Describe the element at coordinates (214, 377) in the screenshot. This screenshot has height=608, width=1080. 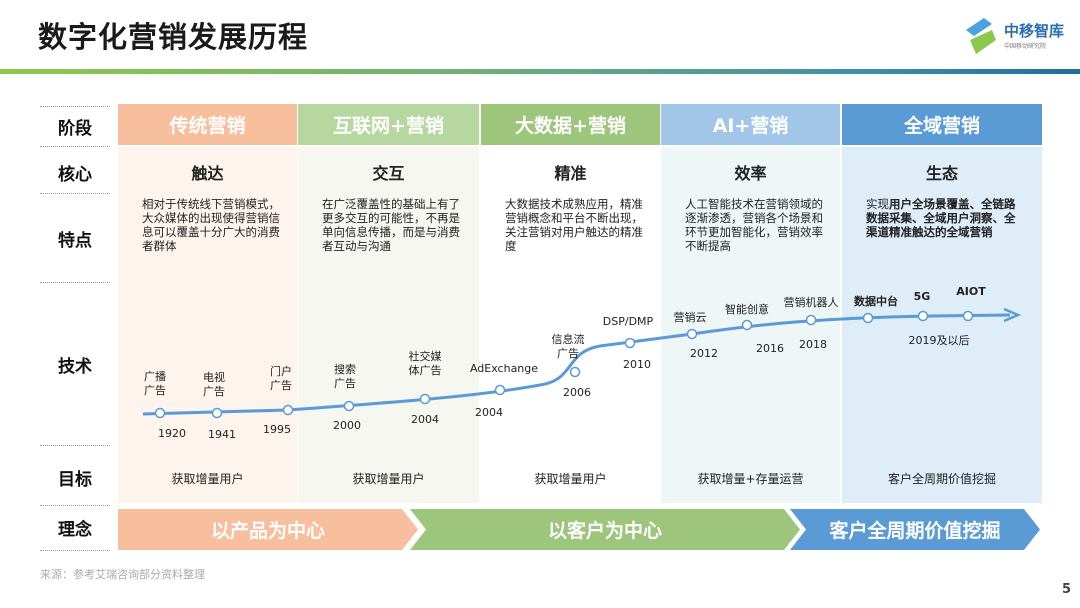
I see `tech-label: 电视` at that location.